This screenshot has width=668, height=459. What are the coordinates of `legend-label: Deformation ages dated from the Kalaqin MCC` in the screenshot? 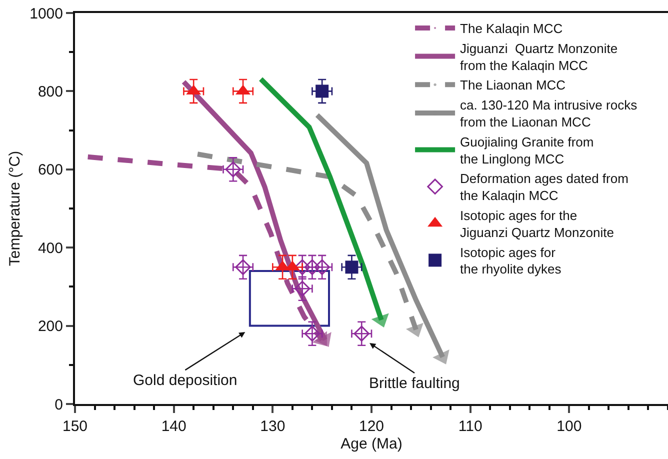 It's located at (544, 187).